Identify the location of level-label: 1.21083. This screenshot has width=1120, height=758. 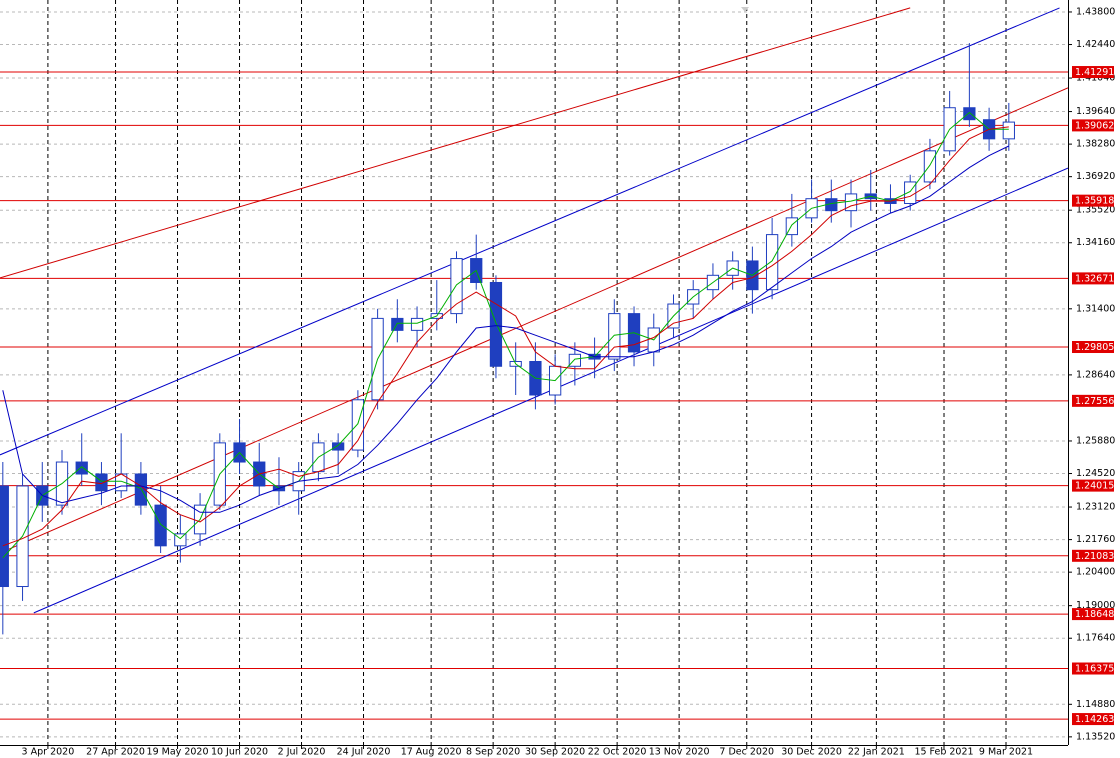
(1094, 556).